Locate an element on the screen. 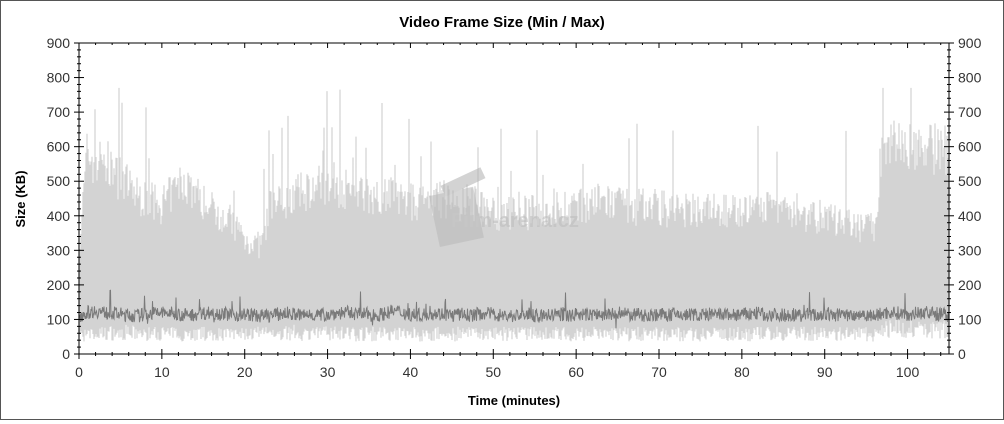 The height and width of the screenshot is (424, 1004). y-tick-label: 700 is located at coordinates (59, 112).